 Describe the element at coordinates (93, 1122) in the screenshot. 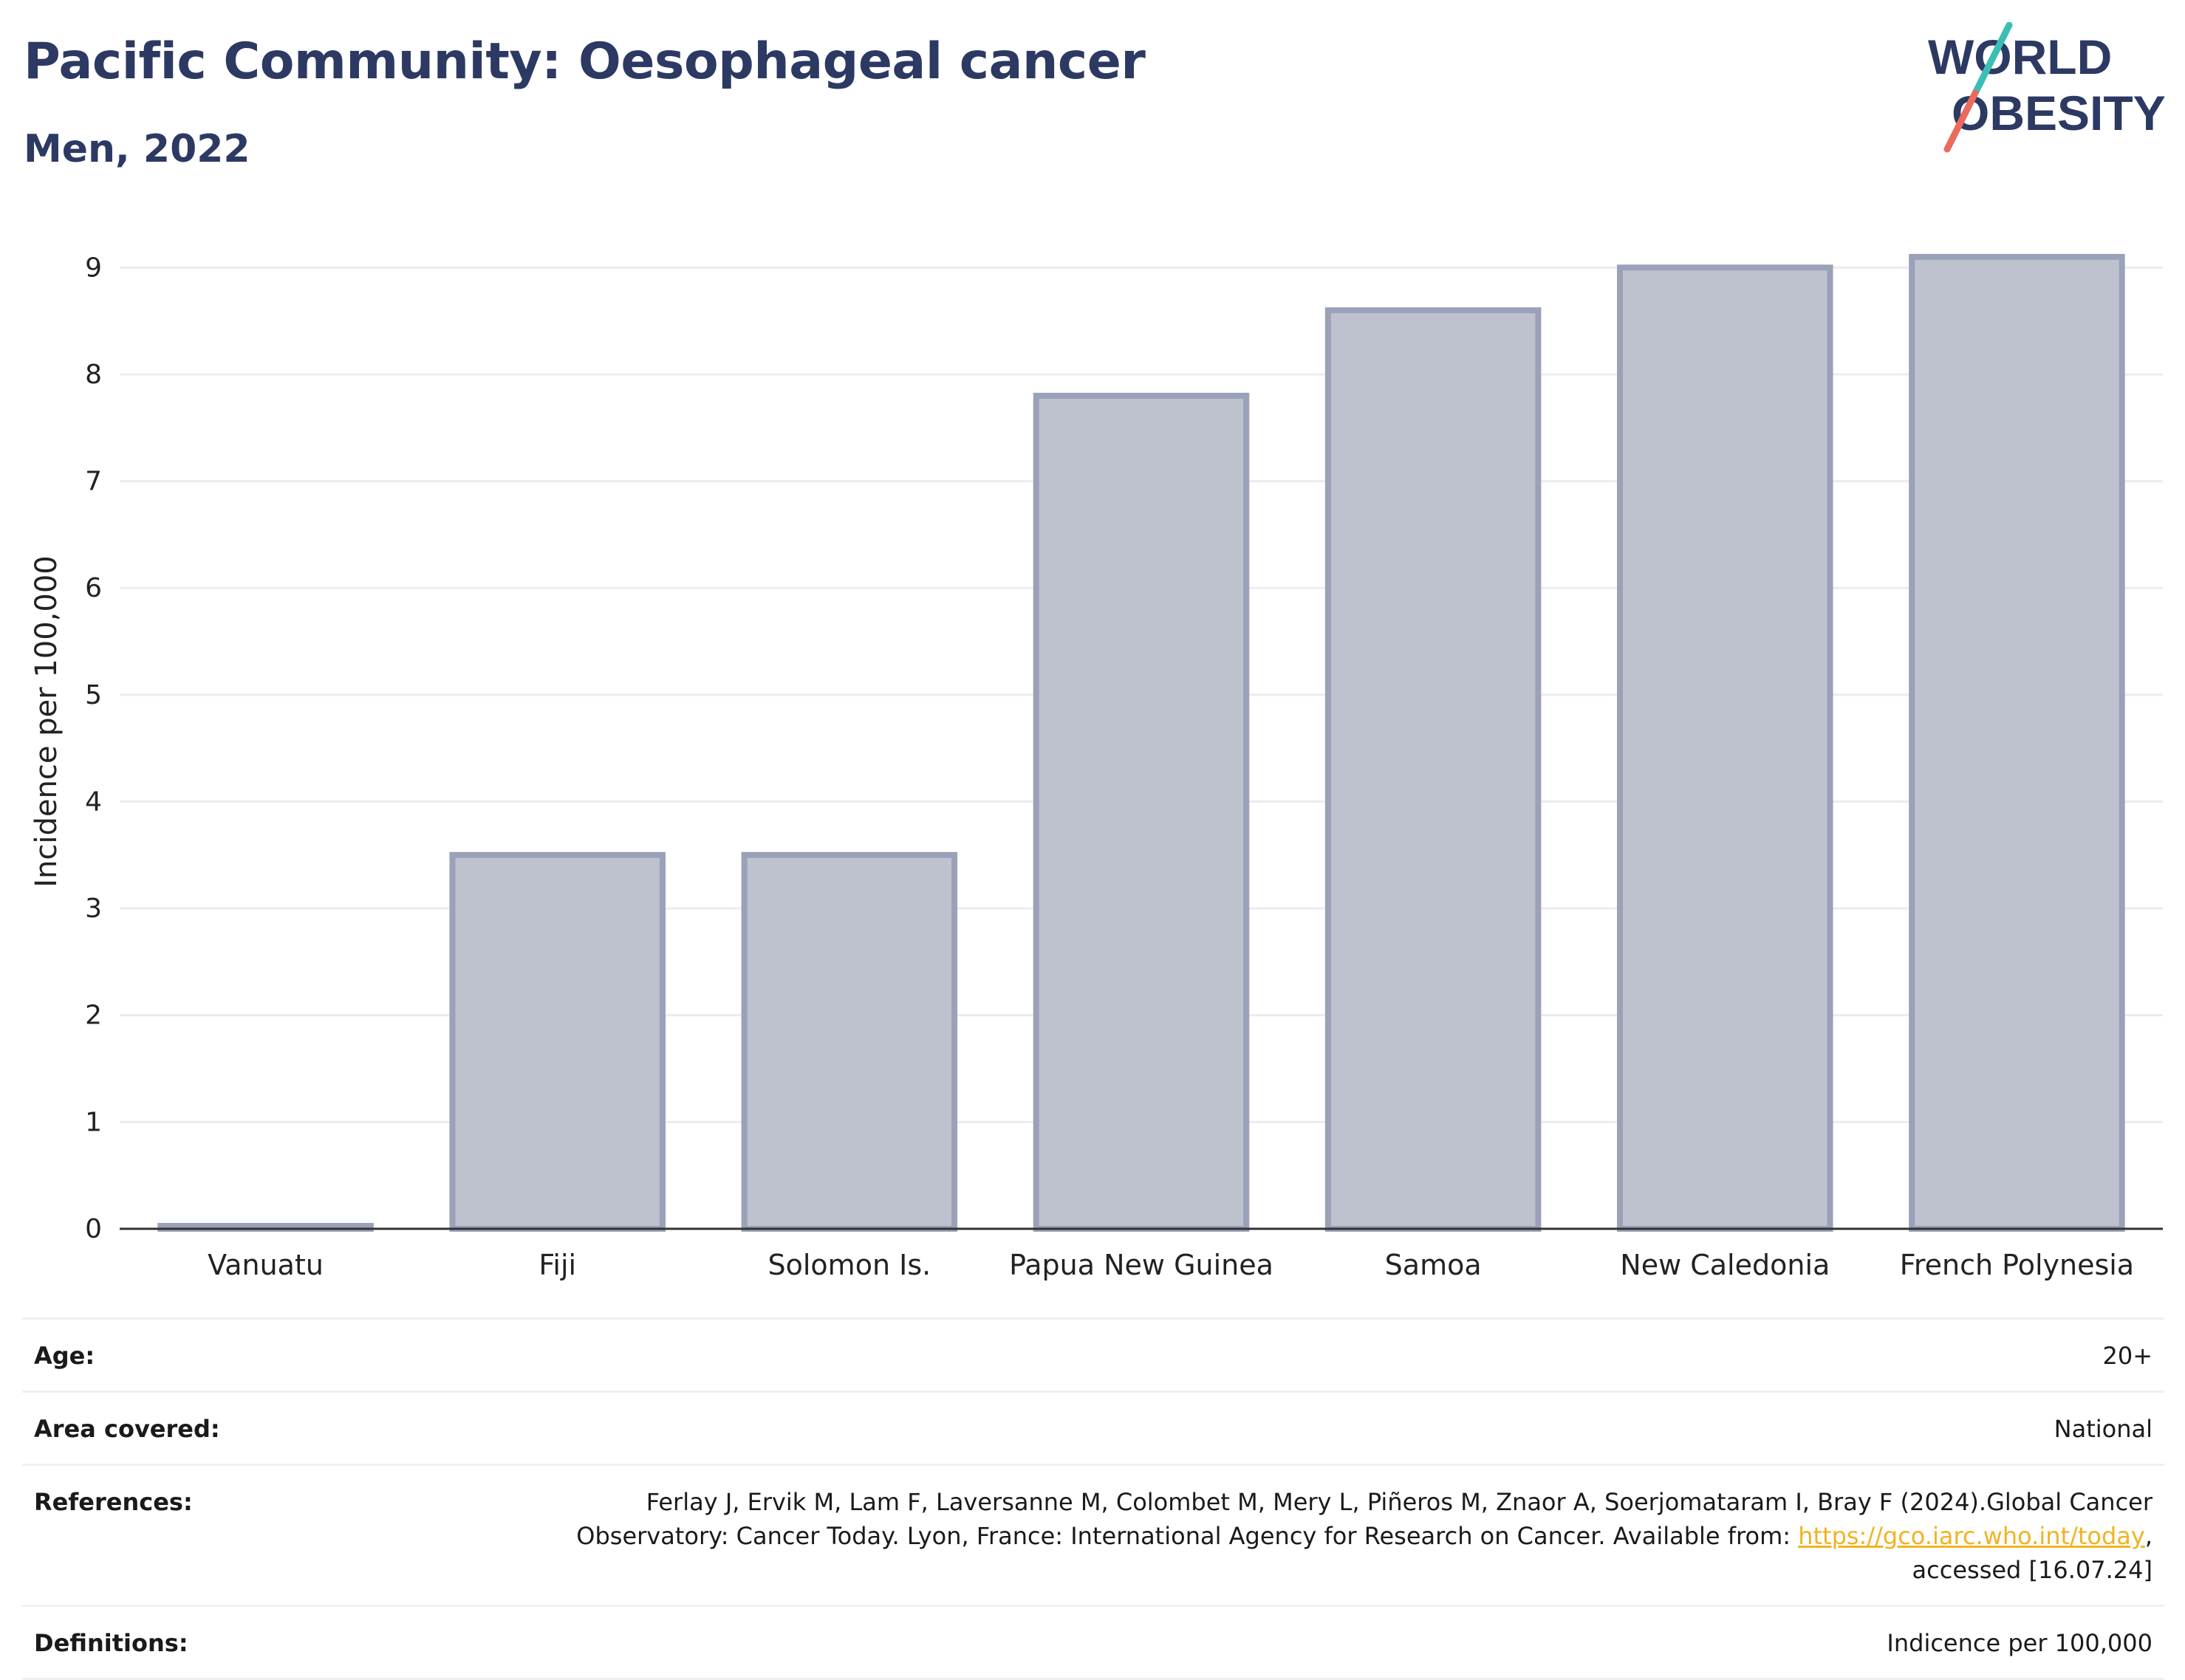

I see `y-tick-label: 1` at that location.